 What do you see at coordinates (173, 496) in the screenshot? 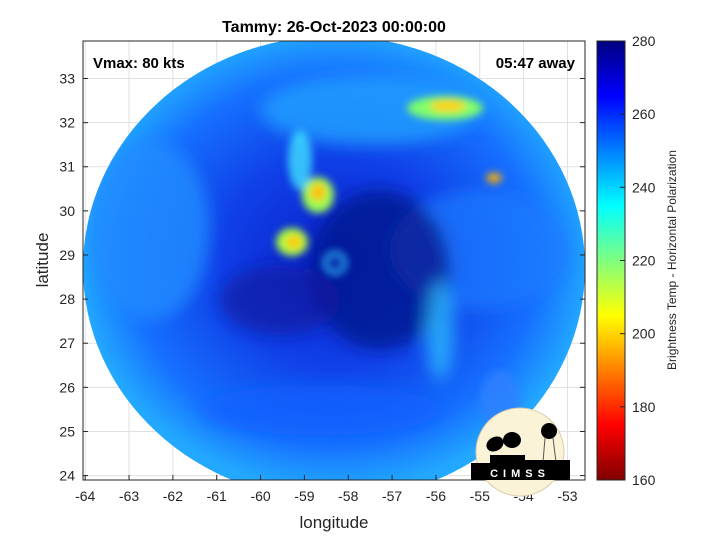
I see `x-tick-label: -62` at bounding box center [173, 496].